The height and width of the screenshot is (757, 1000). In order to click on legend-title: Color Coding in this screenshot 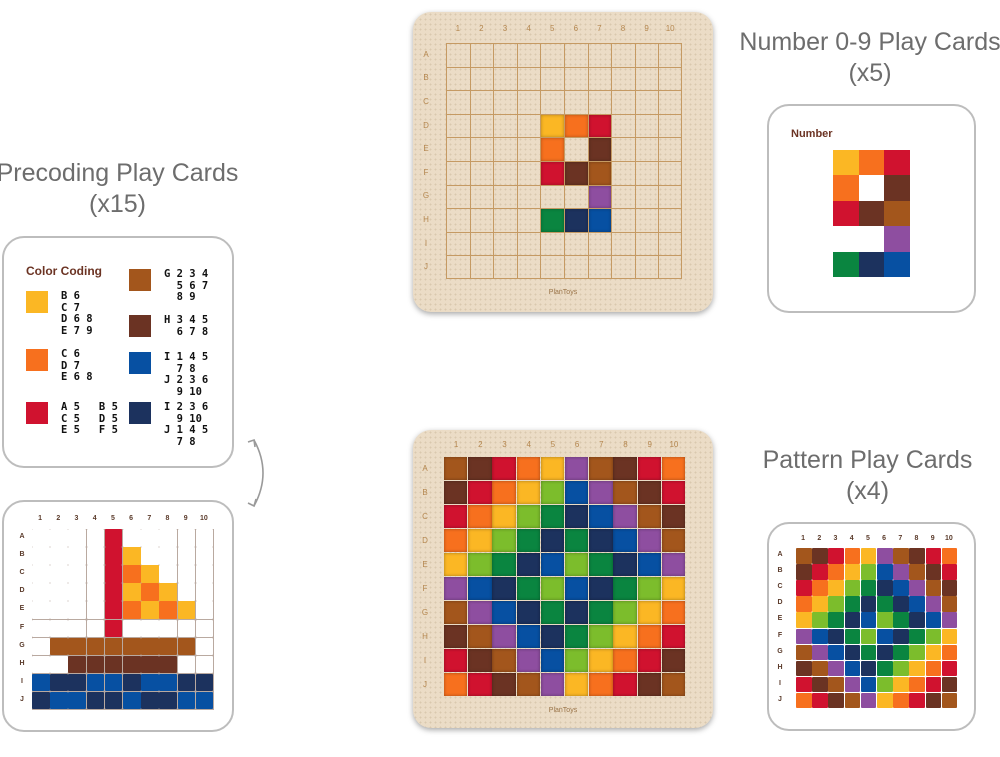, I will do `click(64, 271)`.